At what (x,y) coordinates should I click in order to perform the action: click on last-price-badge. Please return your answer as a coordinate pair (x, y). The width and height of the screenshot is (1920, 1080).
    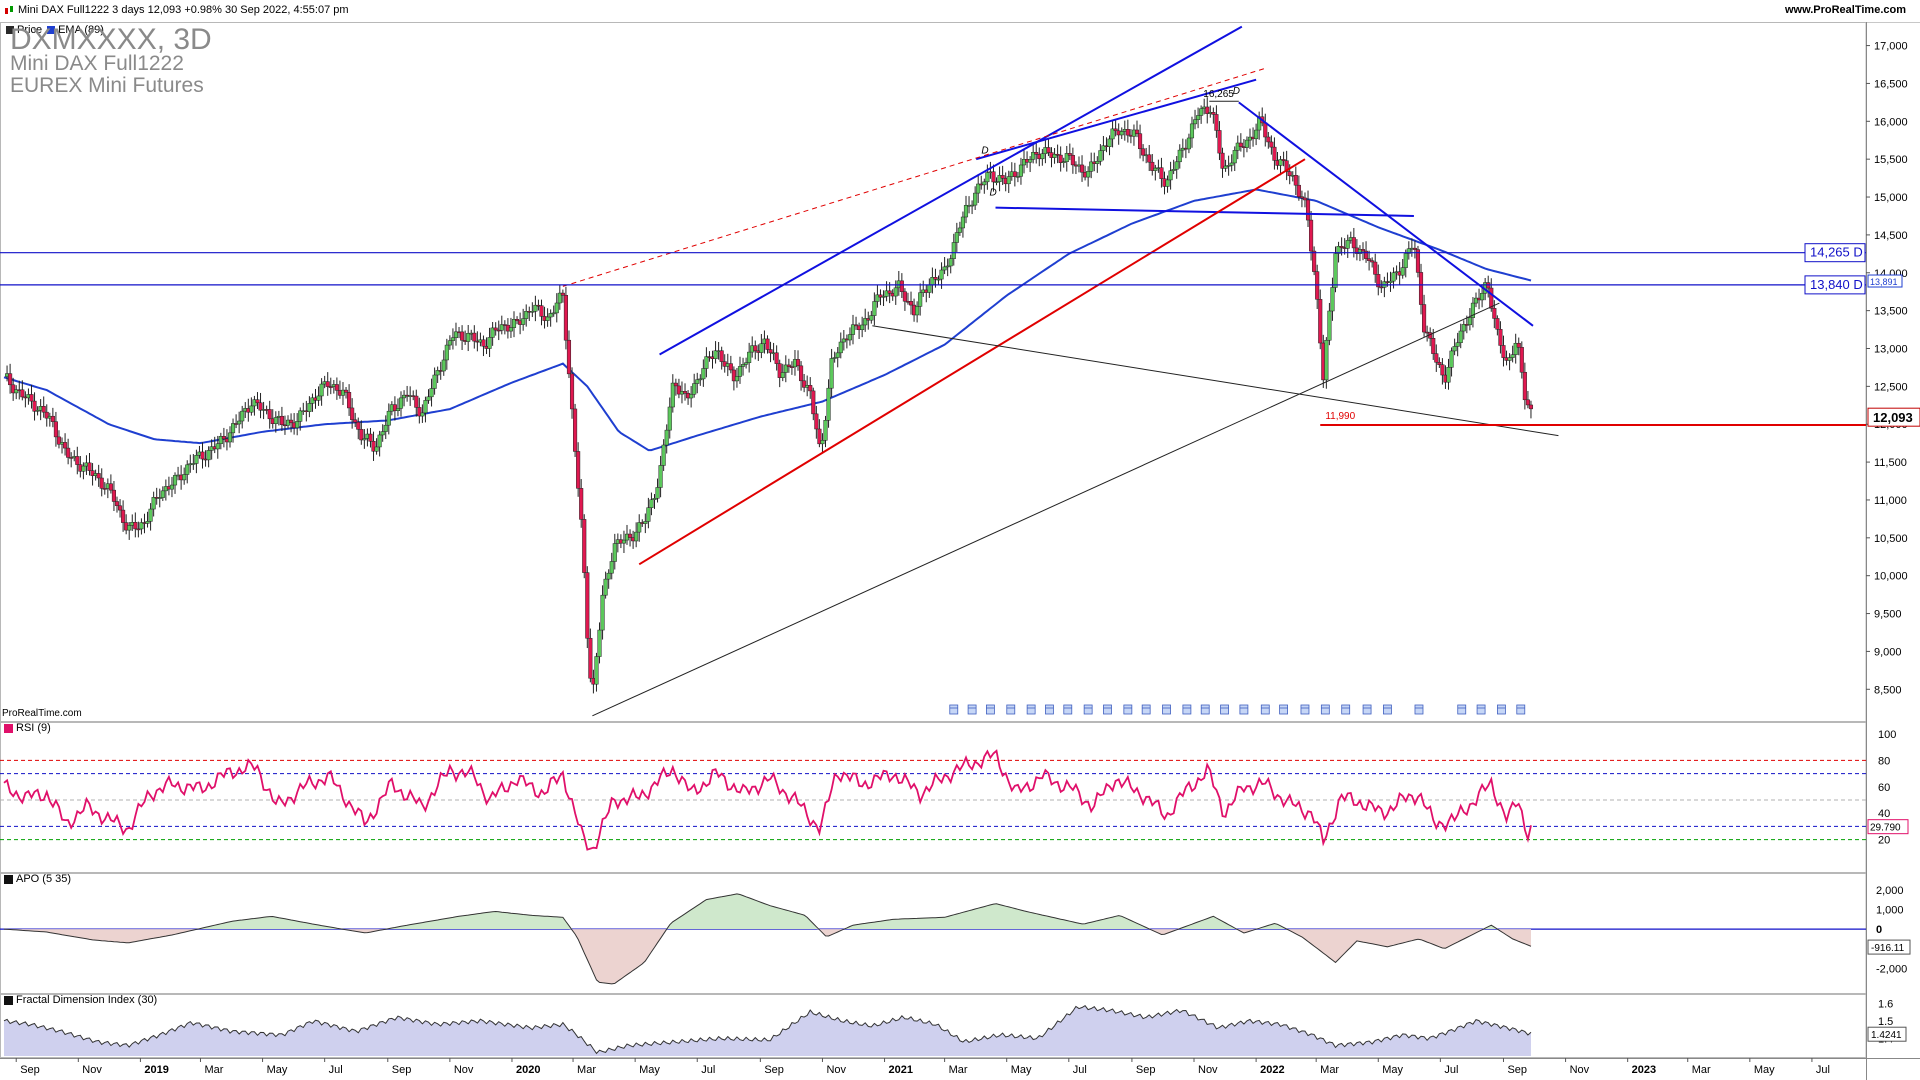
    Looking at the image, I should click on (1893, 417).